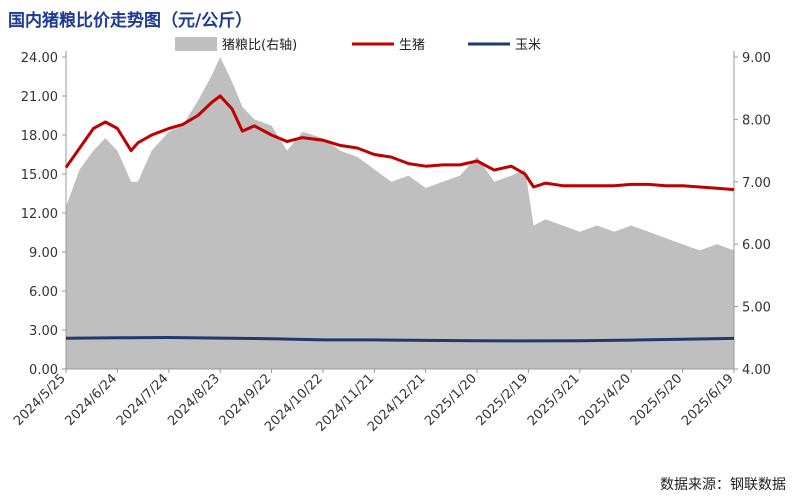 The height and width of the screenshot is (502, 800). I want to click on x-tick-label: 2025/6/19, so click(708, 400).